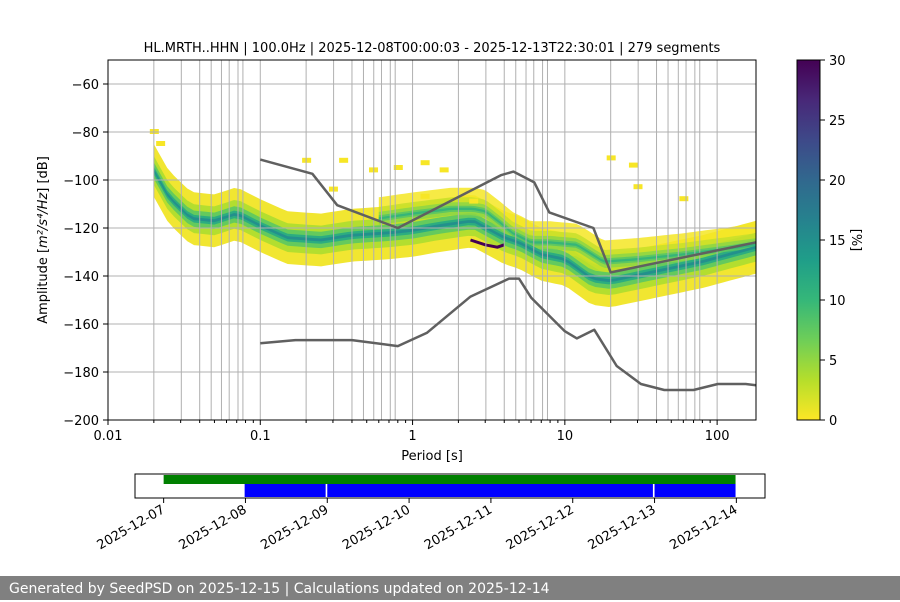 The image size is (900, 602). What do you see at coordinates (108, 436) in the screenshot?
I see `x-tick-label: 0.01` at bounding box center [108, 436].